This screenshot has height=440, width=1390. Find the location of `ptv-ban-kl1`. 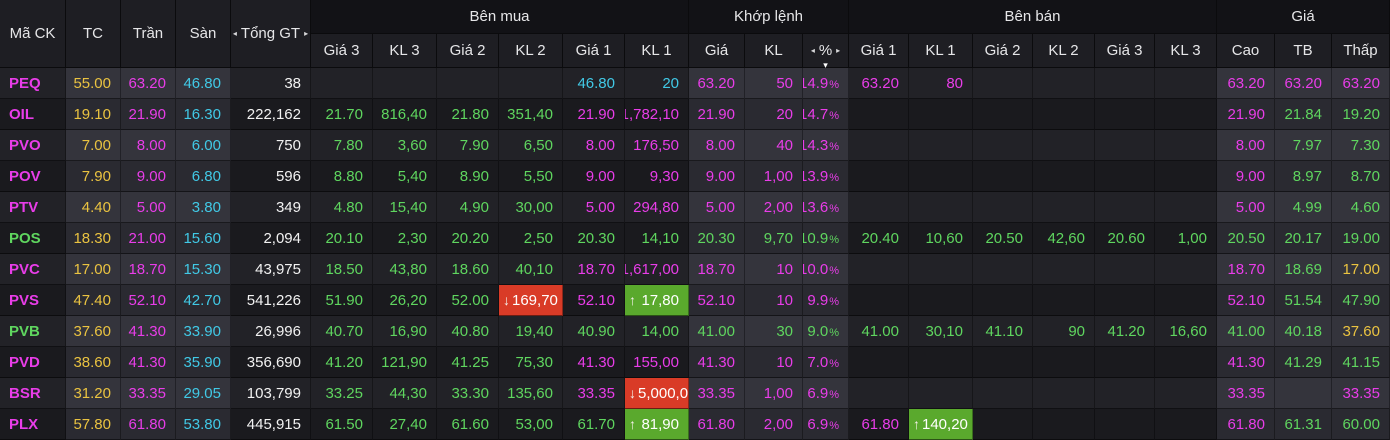

ptv-ban-kl1 is located at coordinates (941, 207).